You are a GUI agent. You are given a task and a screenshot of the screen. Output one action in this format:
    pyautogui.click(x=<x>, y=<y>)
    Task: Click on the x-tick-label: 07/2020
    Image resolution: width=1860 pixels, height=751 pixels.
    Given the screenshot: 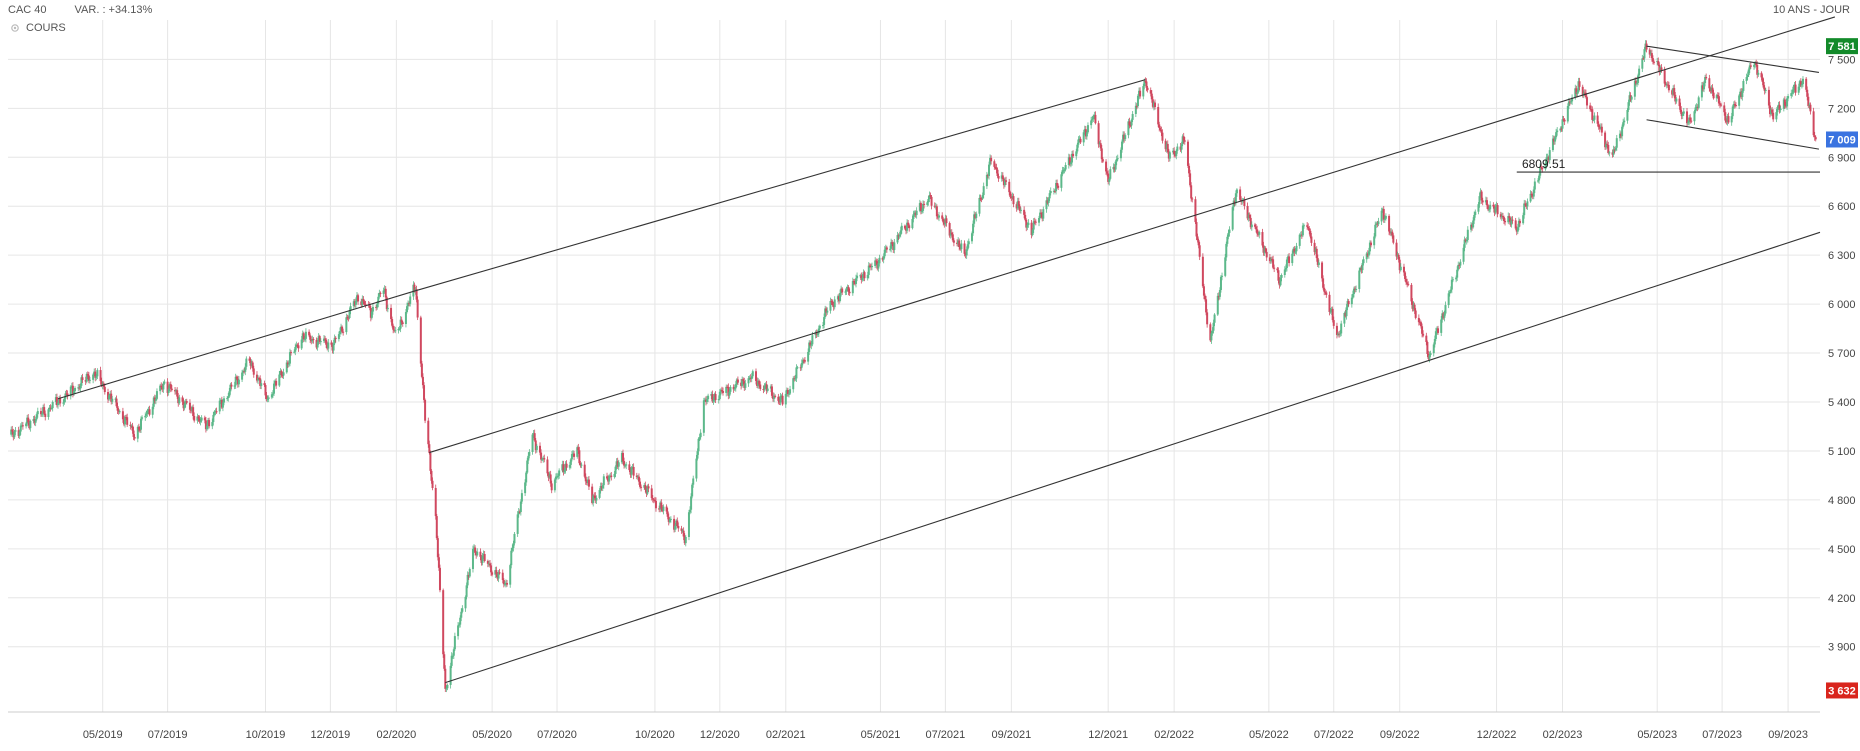 What is the action you would take?
    pyautogui.click(x=557, y=735)
    